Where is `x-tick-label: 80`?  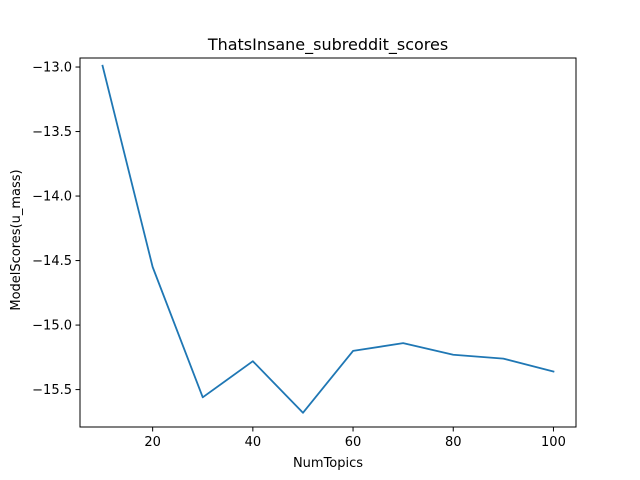
x-tick-label: 80 is located at coordinates (453, 442).